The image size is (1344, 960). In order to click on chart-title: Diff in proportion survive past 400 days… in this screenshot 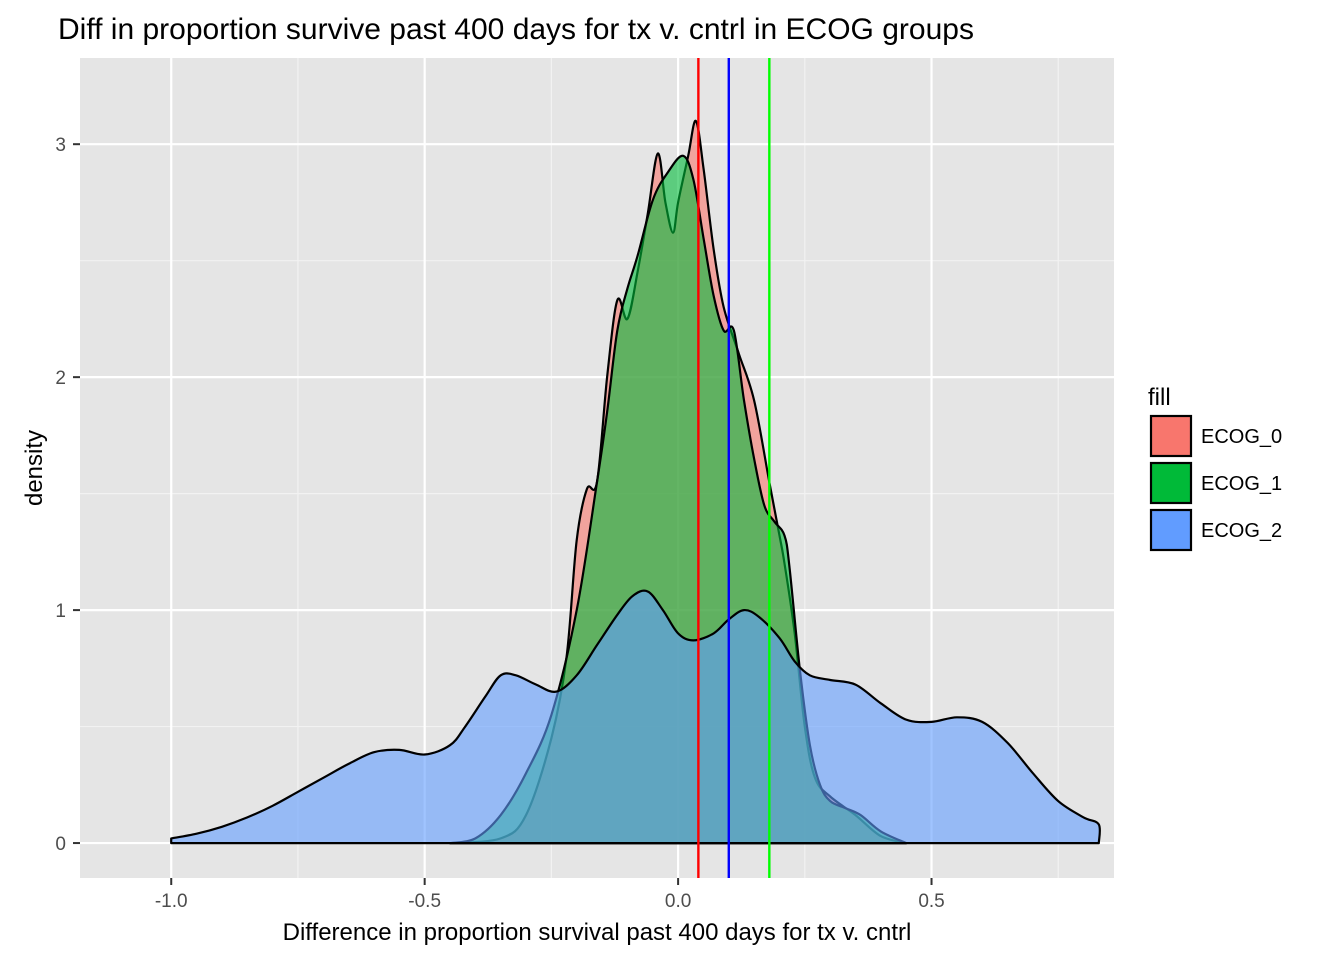, I will do `click(516, 29)`.